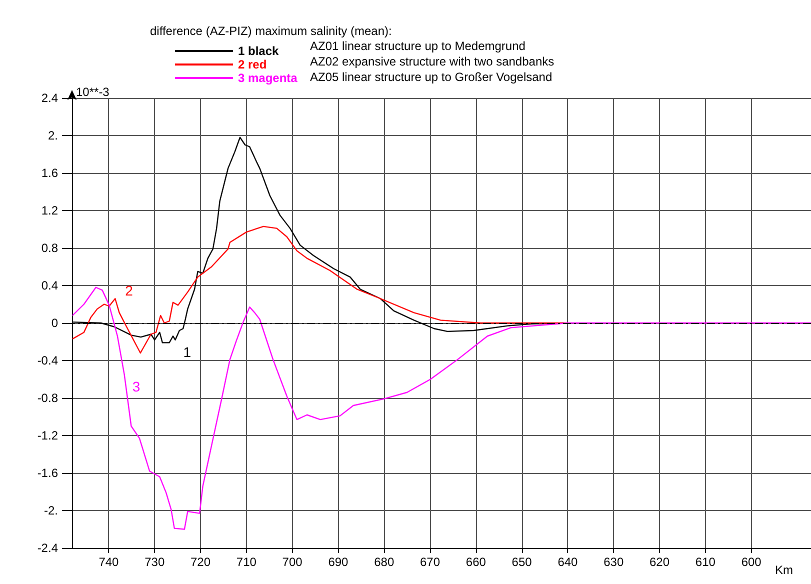 Image resolution: width=811 pixels, height=584 pixels. What do you see at coordinates (109, 562) in the screenshot?
I see `x-tick-label: 740` at bounding box center [109, 562].